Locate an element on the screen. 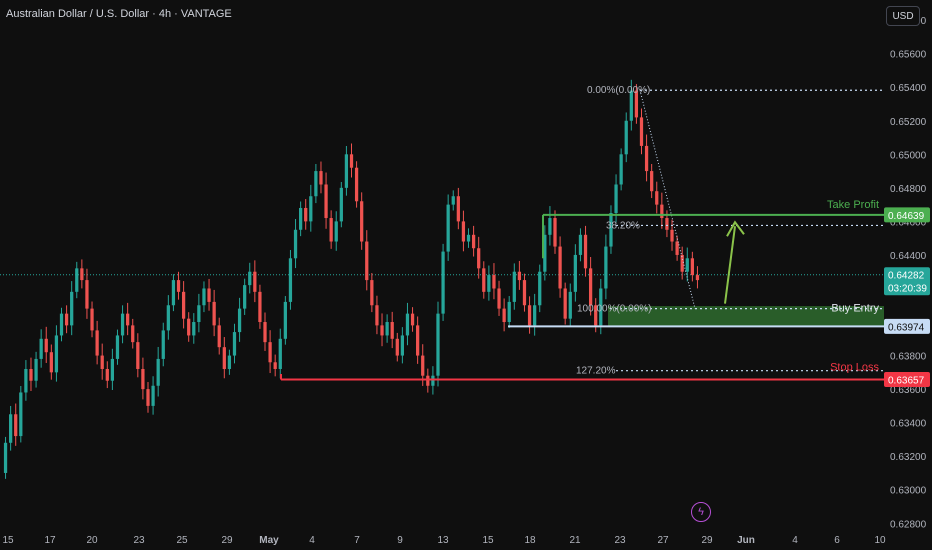 The width and height of the screenshot is (932, 550). stop-loss-tag: 0.63657 is located at coordinates (907, 380).